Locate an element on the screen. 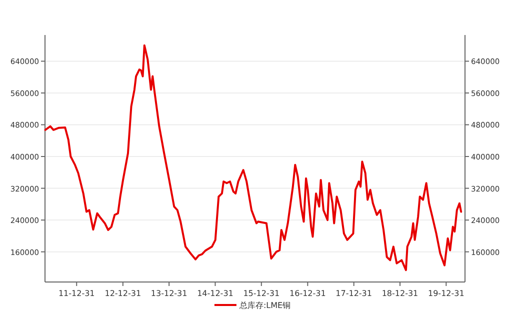 The width and height of the screenshot is (517, 335). legend-label: 总库存:LME铜 is located at coordinates (264, 305).